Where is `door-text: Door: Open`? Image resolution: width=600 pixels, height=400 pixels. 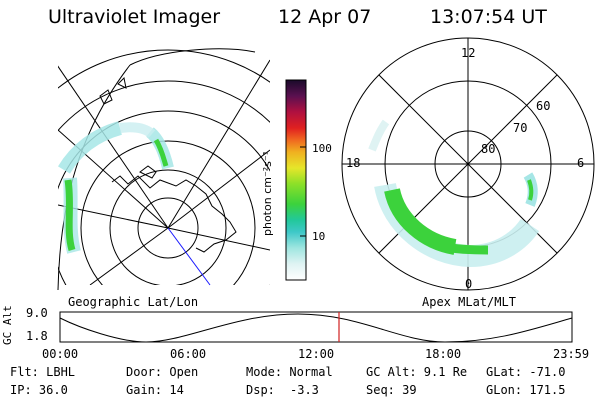 door-text: Door: Open is located at coordinates (162, 372).